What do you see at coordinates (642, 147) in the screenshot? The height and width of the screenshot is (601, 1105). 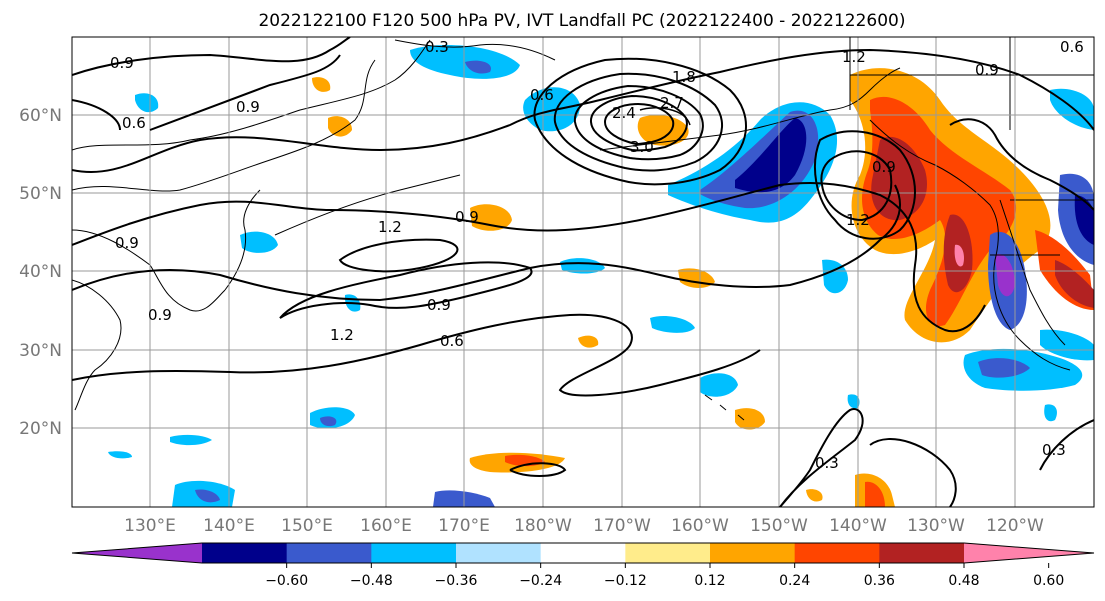 I see `contour-label: 3.0` at bounding box center [642, 147].